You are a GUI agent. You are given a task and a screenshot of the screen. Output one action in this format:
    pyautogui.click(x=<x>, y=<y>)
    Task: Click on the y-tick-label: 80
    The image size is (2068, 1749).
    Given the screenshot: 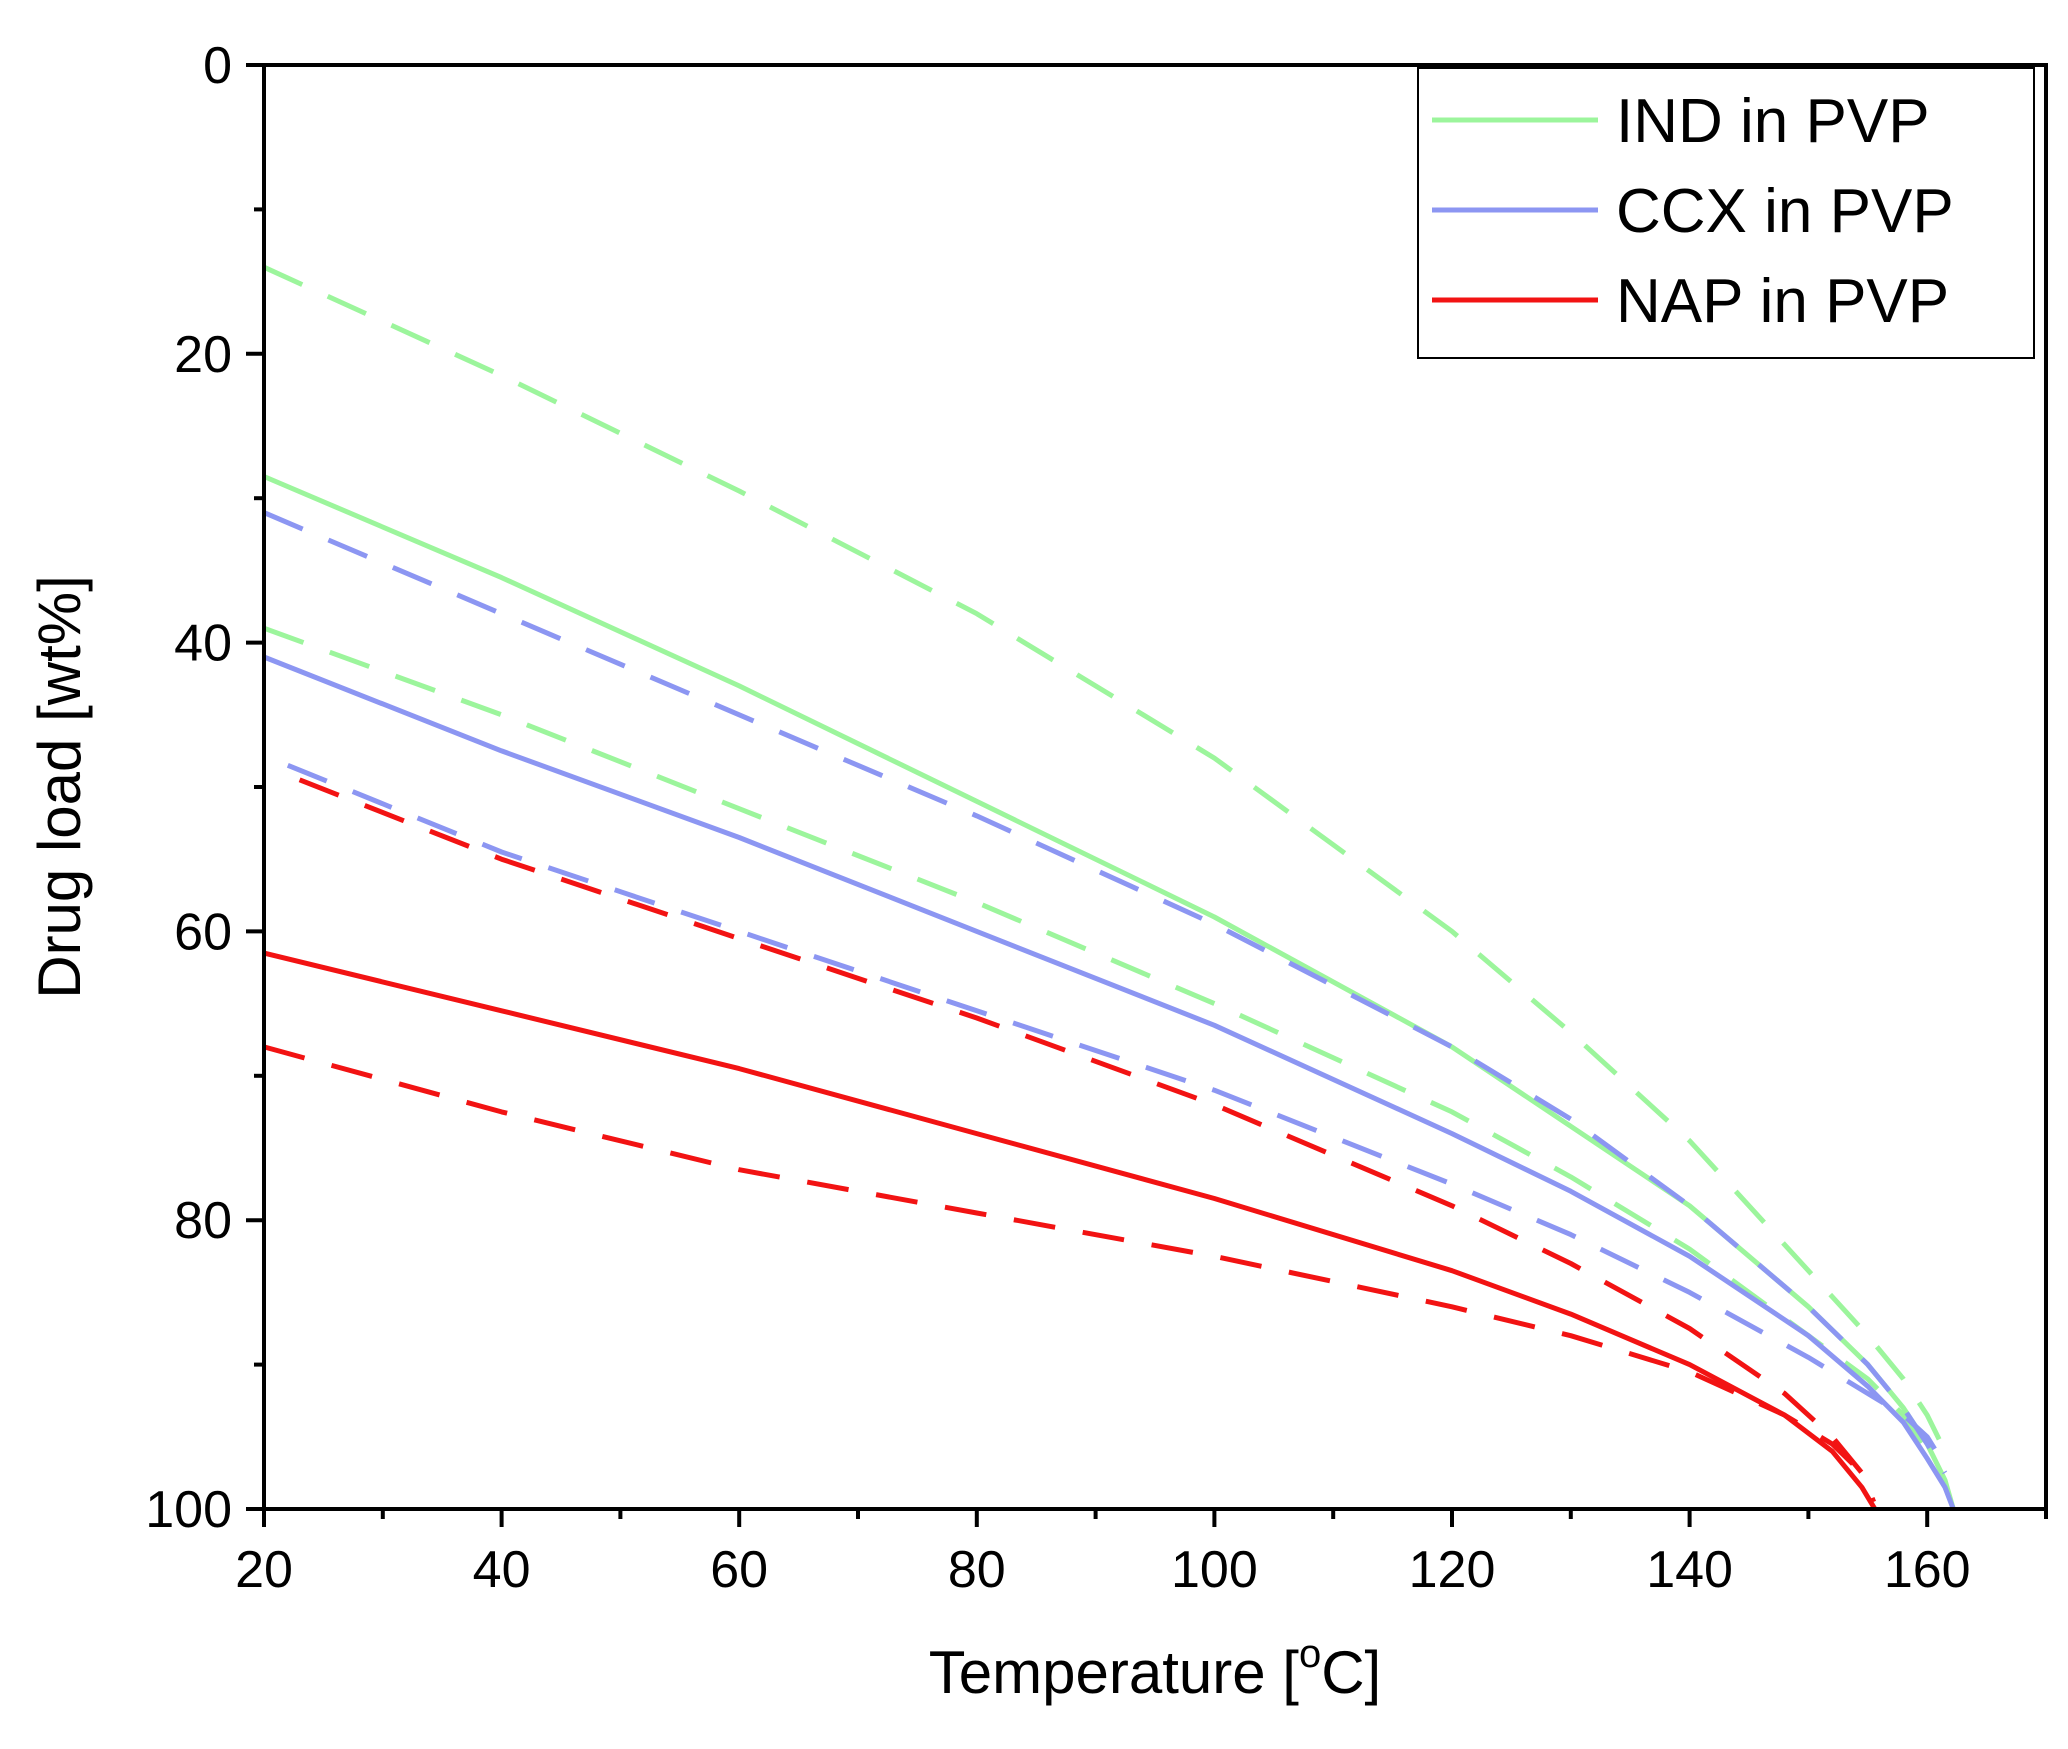 What is the action you would take?
    pyautogui.click(x=203, y=1221)
    